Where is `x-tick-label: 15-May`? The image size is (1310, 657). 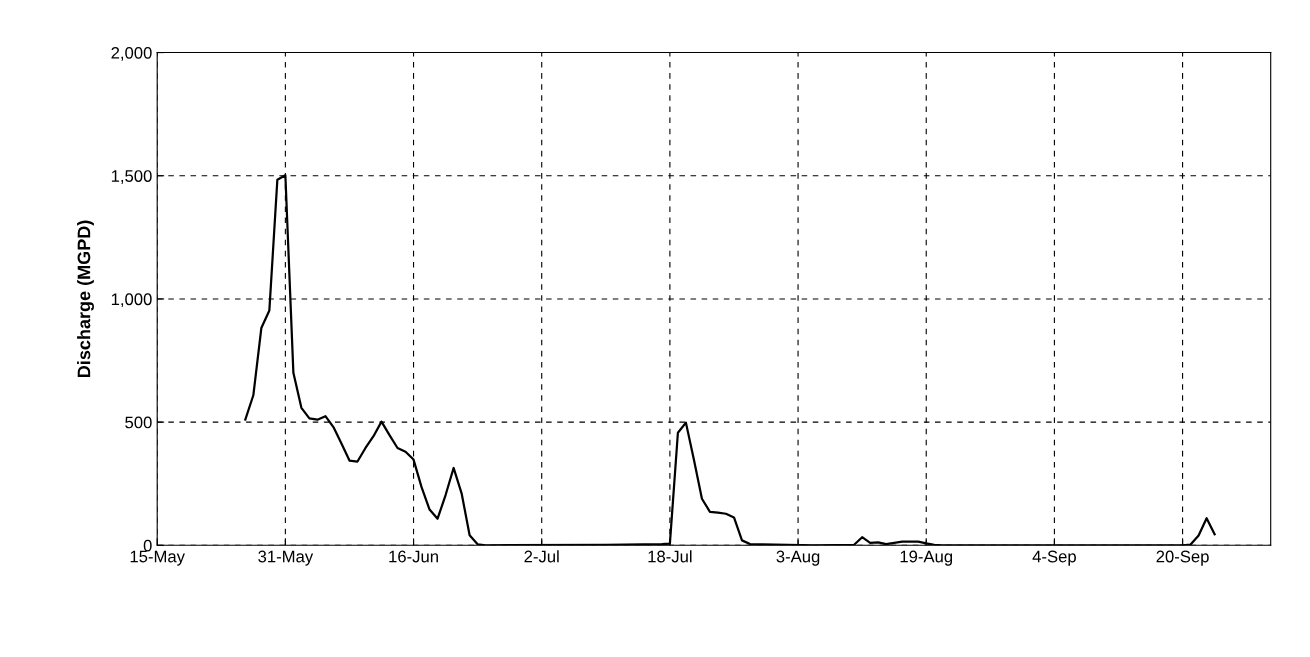
x-tick-label: 15-May is located at coordinates (157, 558).